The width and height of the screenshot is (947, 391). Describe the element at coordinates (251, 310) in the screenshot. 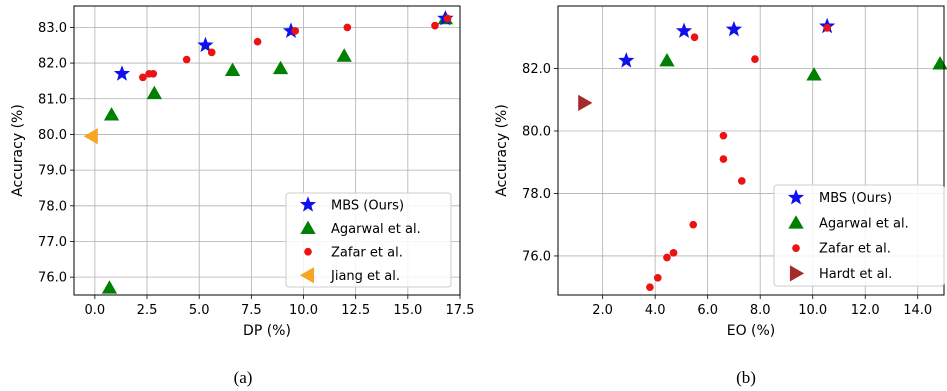

I see `x-tick-label: 7.5` at that location.